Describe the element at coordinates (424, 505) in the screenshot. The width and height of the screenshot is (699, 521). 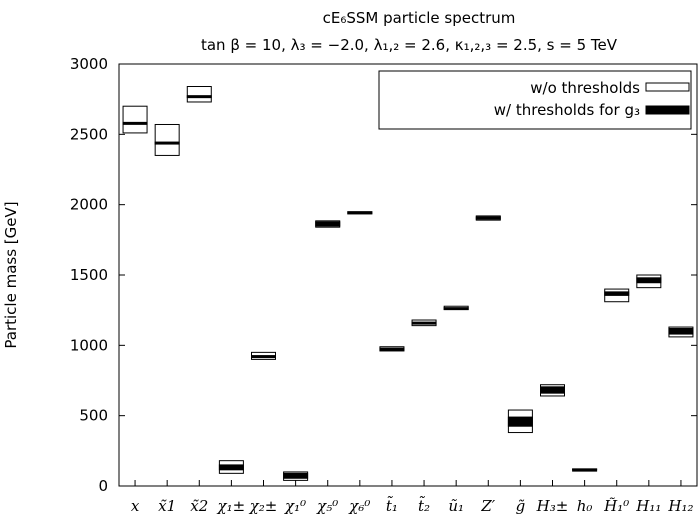
I see `x-category-label: t̃₂` at that location.